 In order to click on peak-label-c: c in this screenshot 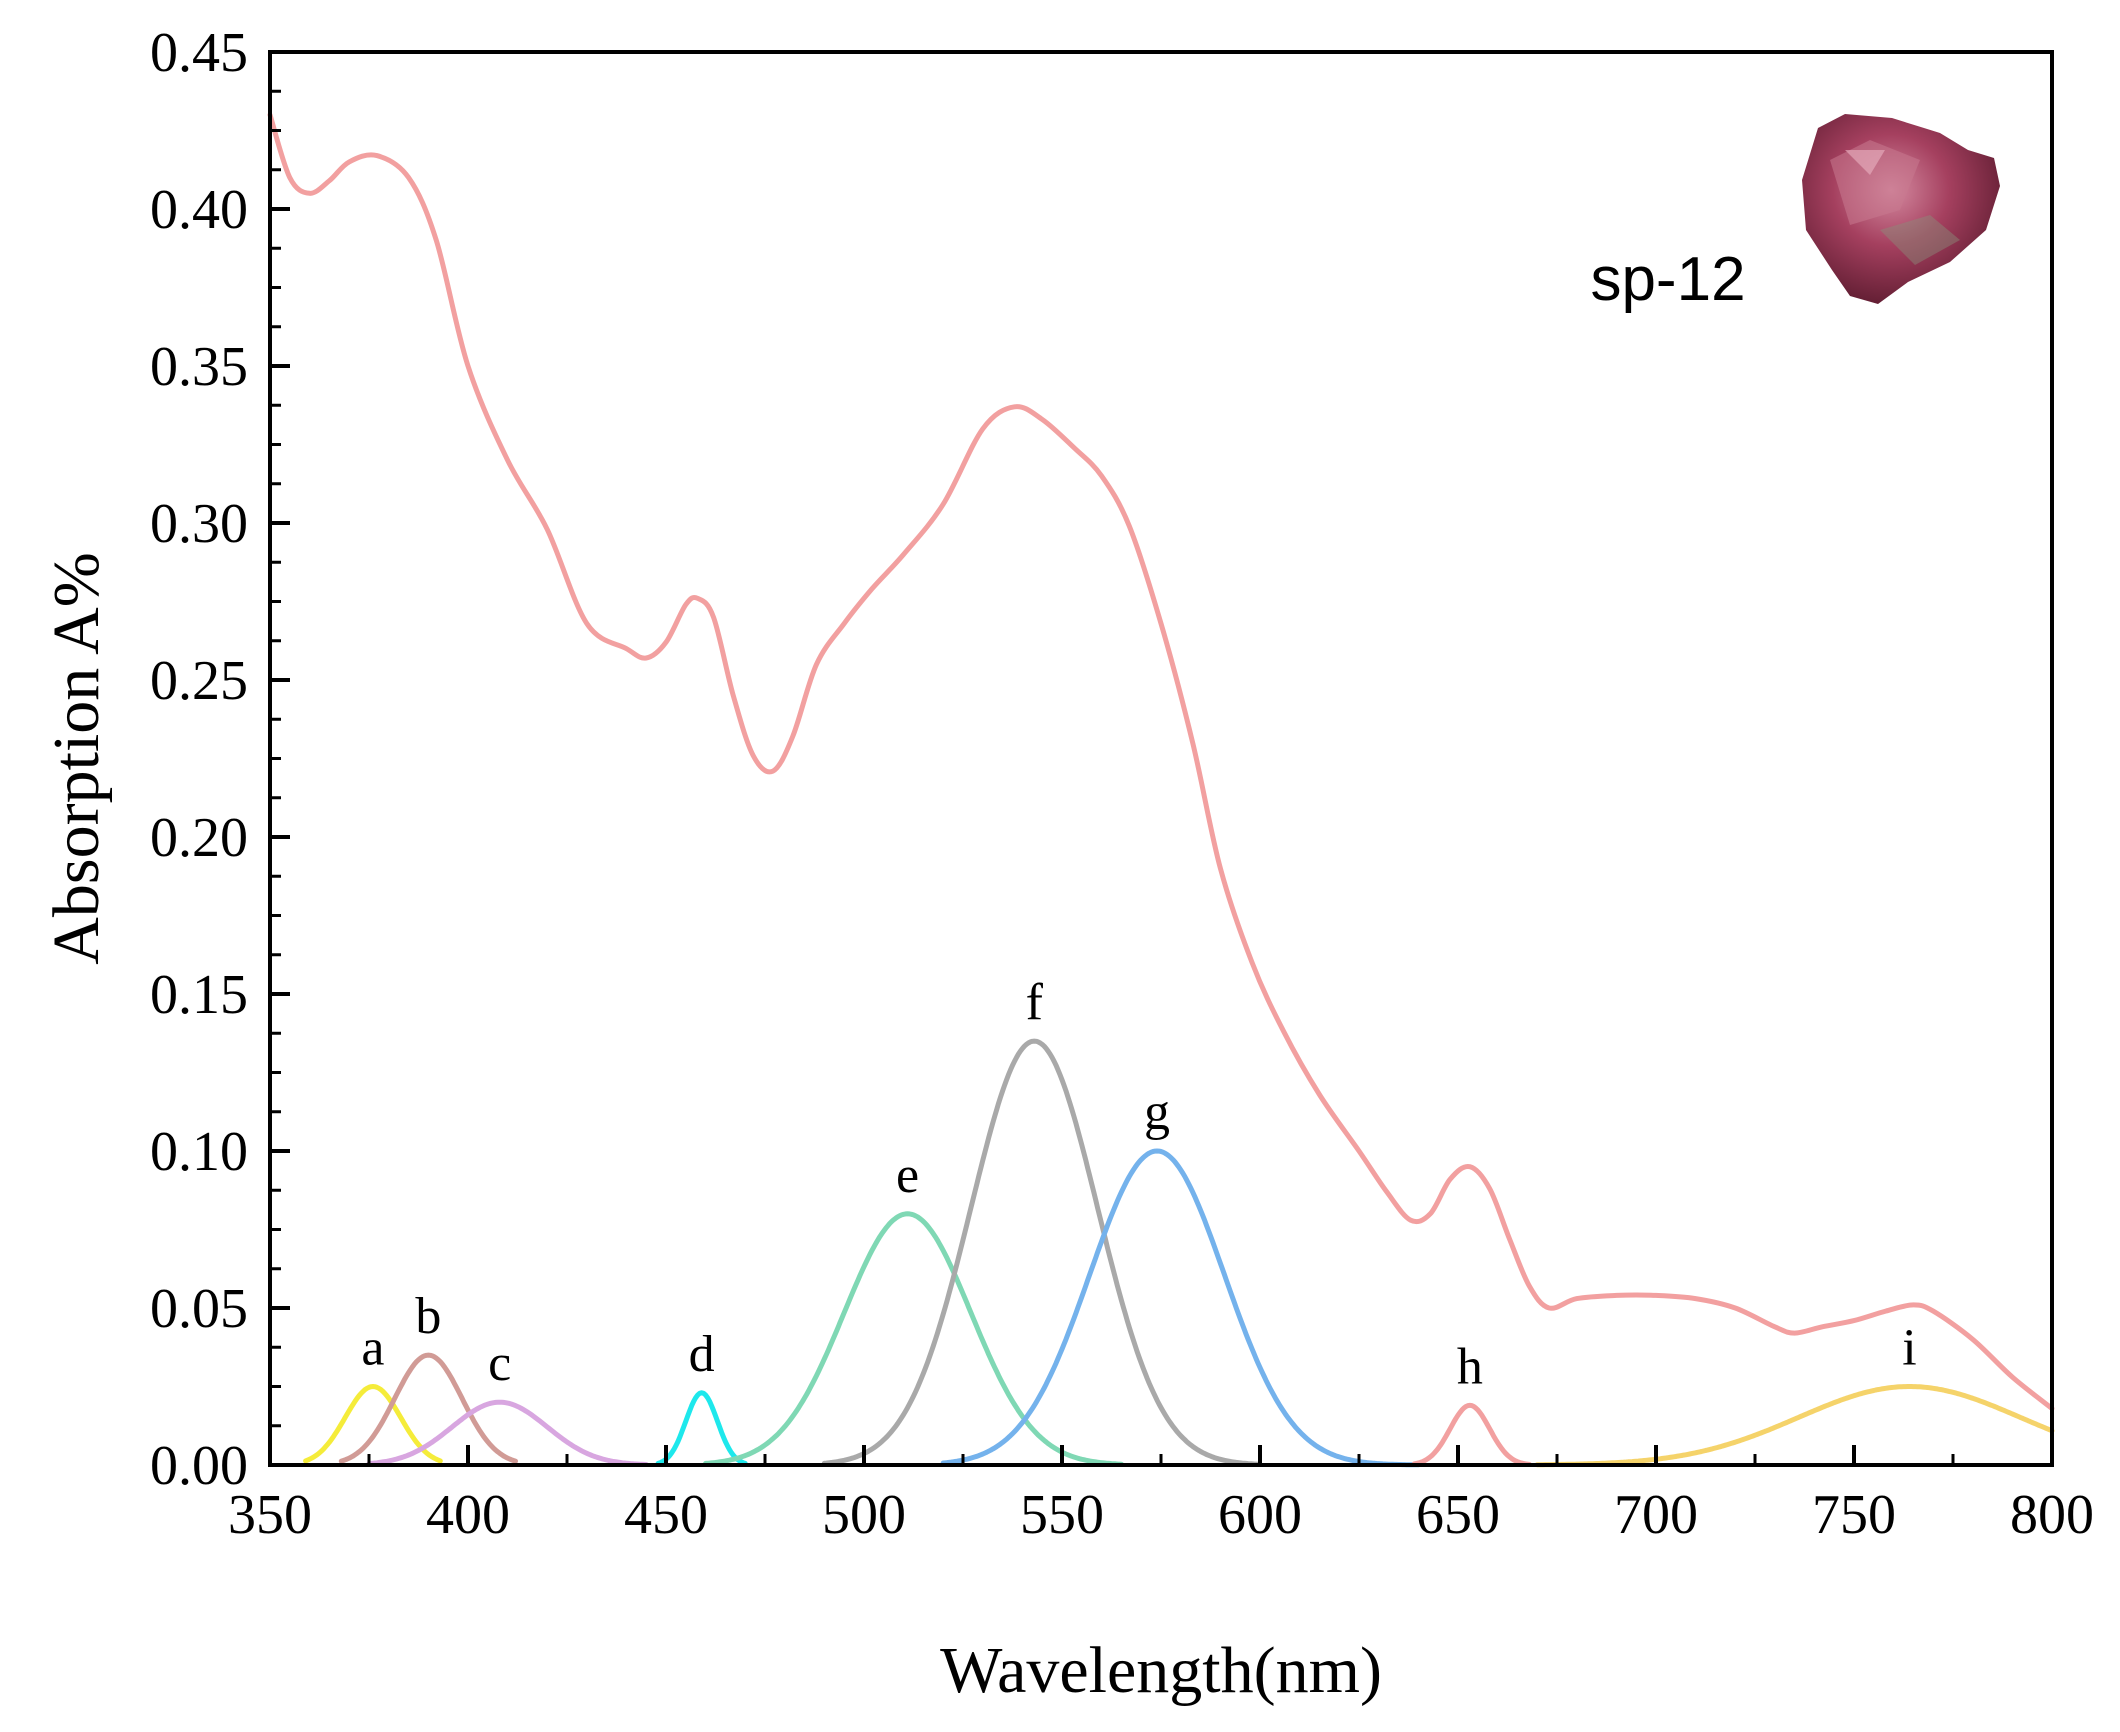, I will do `click(499, 1363)`.